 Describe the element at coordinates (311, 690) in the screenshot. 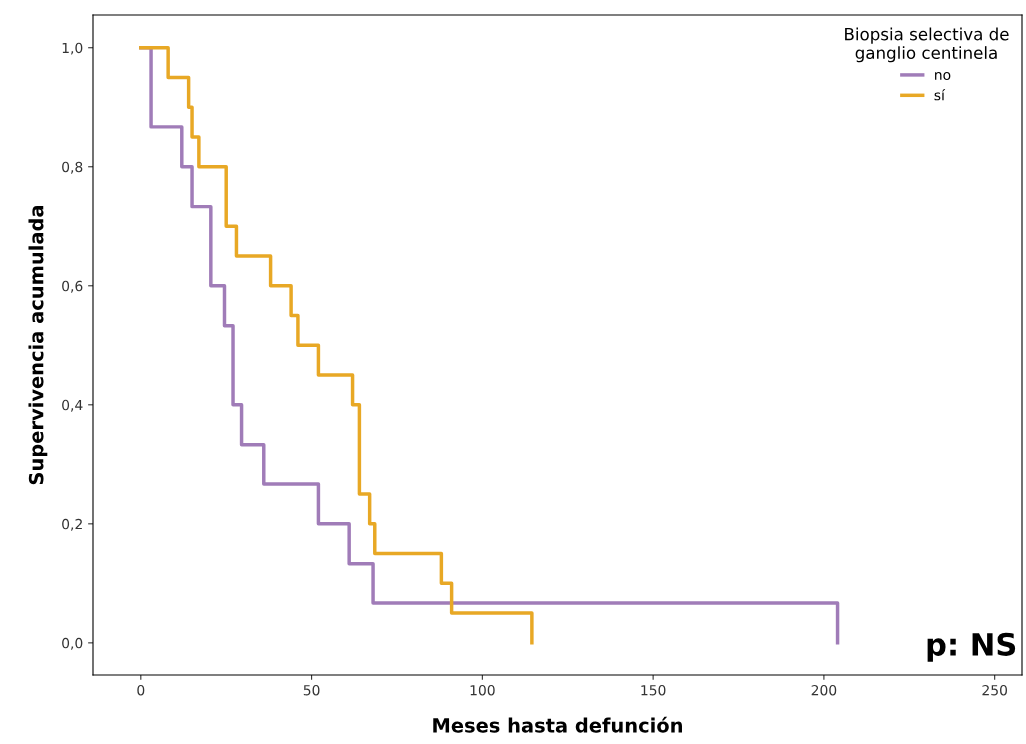

I see `x-tick-label: 50` at that location.